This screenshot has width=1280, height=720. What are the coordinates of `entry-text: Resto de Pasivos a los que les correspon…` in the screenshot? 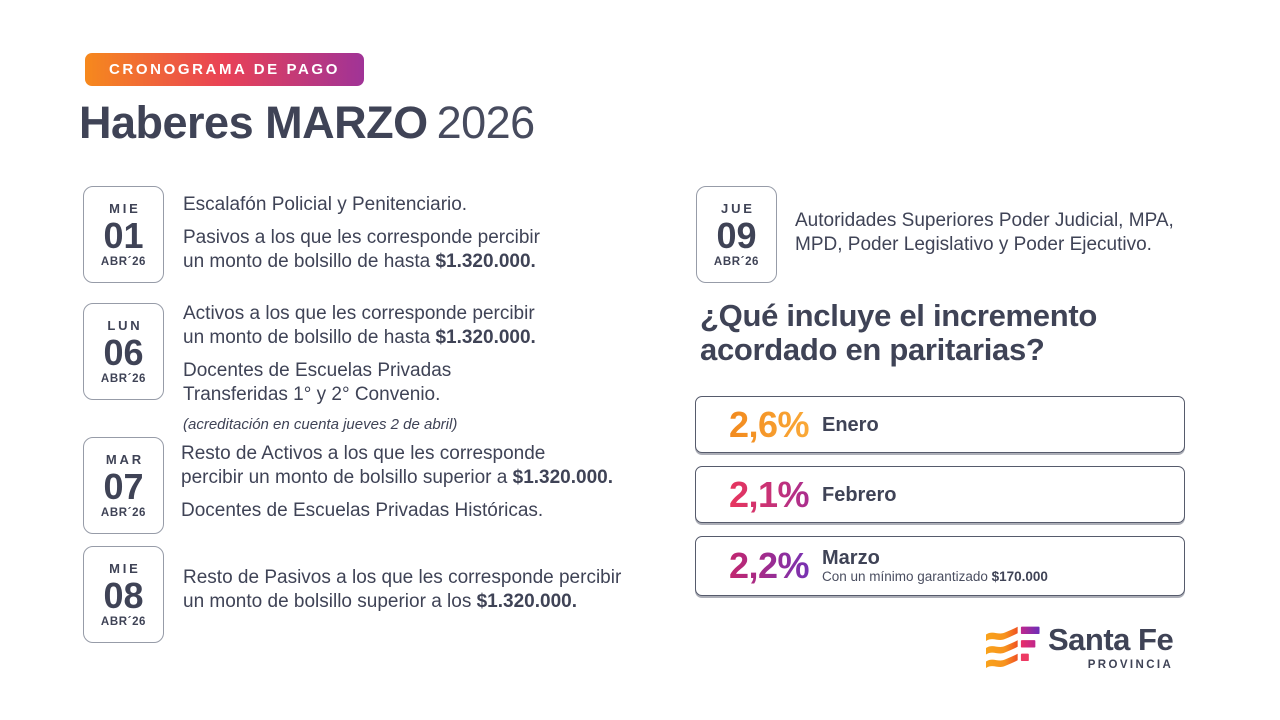 It's located at (402, 590).